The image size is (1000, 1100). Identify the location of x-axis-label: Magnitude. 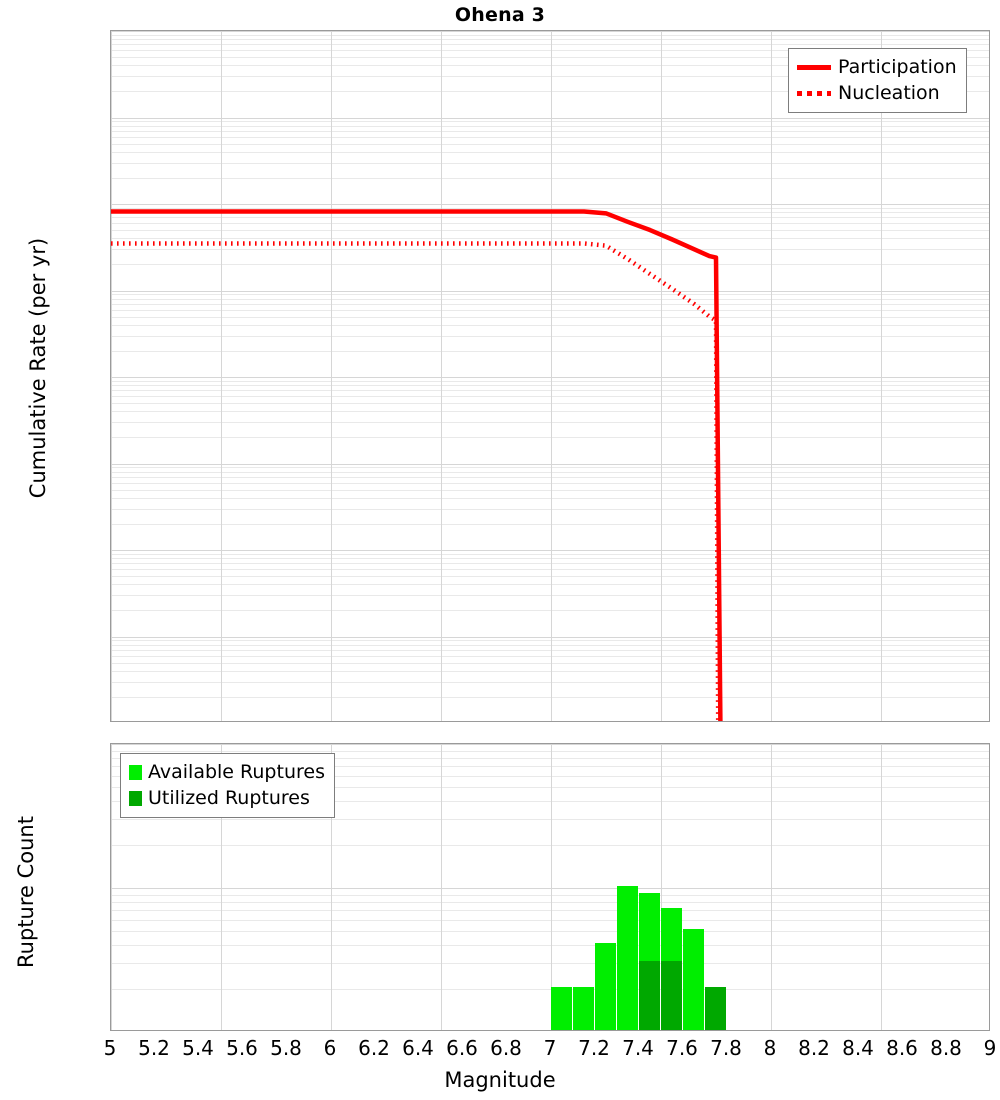
(500, 1080).